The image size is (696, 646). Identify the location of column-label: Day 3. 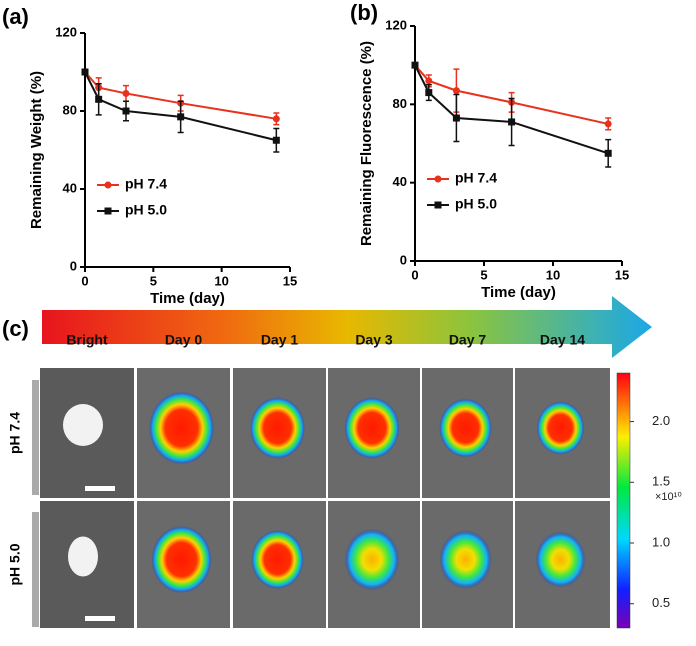
(374, 340).